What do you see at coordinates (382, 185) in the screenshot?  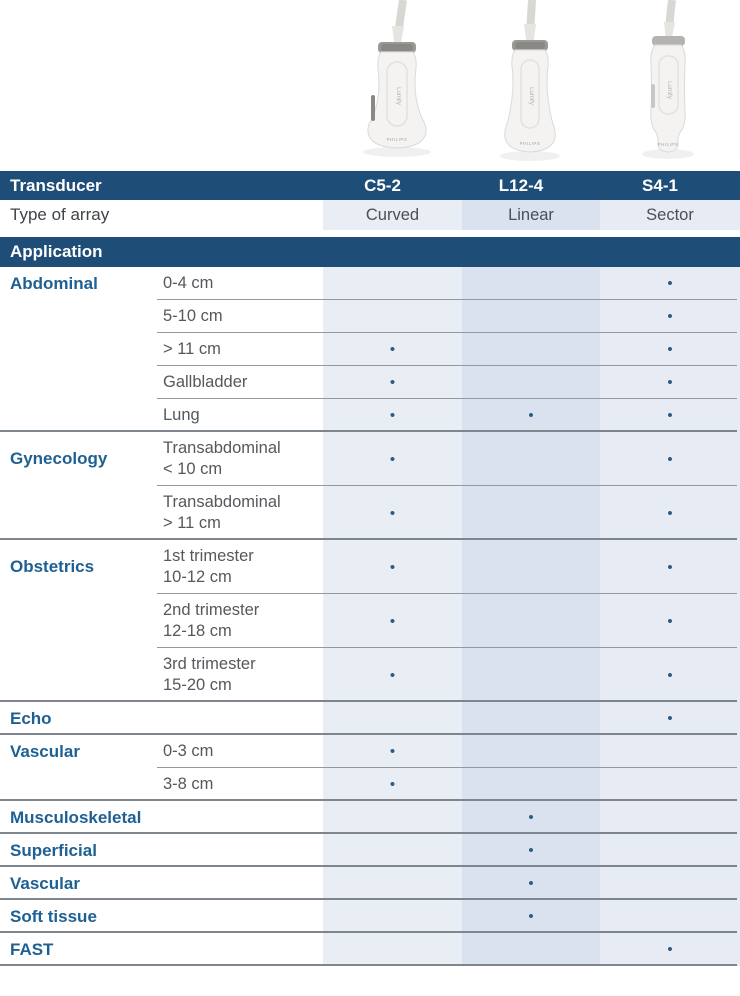 I see `column-header-c5-2: C5-2` at bounding box center [382, 185].